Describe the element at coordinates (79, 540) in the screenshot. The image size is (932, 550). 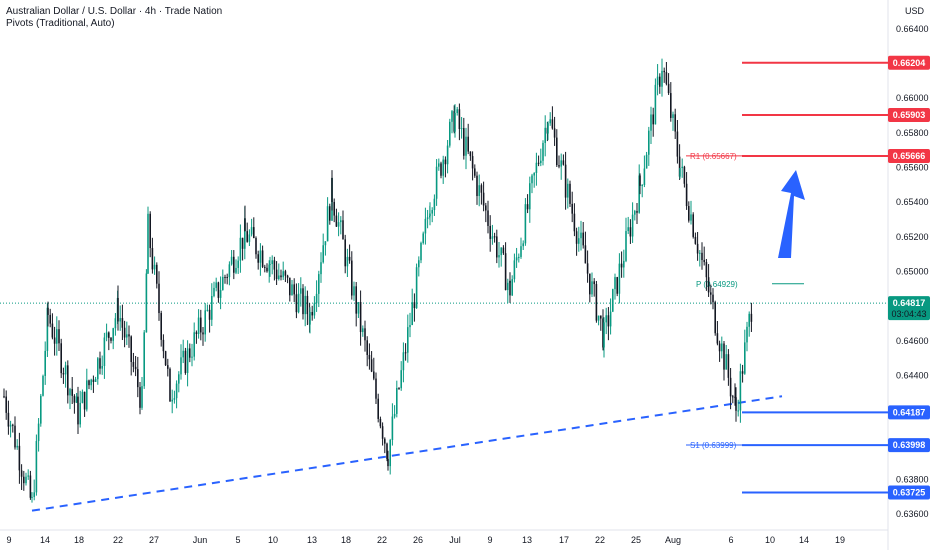
I see `x-tick-label: 18` at that location.